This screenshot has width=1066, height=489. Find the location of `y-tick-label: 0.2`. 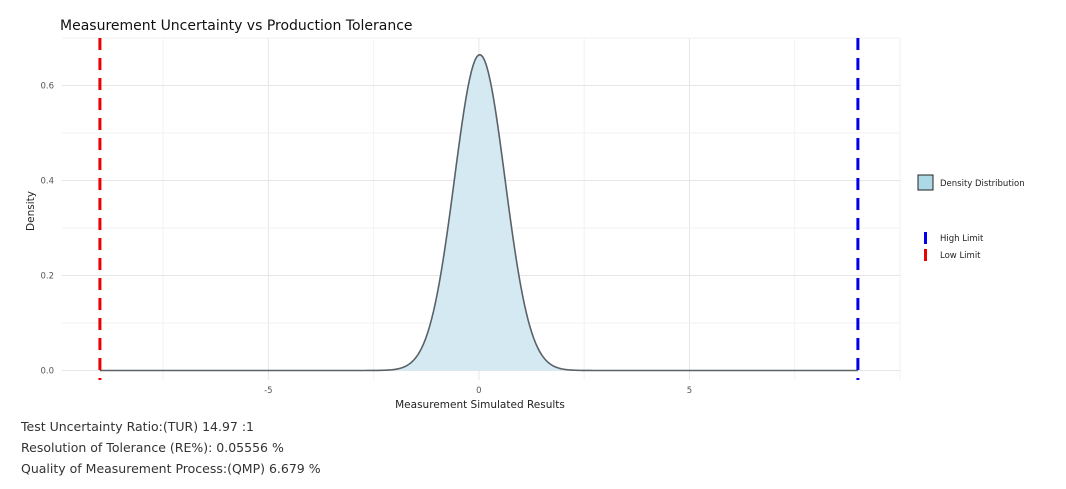

y-tick-label: 0.2 is located at coordinates (47, 277).